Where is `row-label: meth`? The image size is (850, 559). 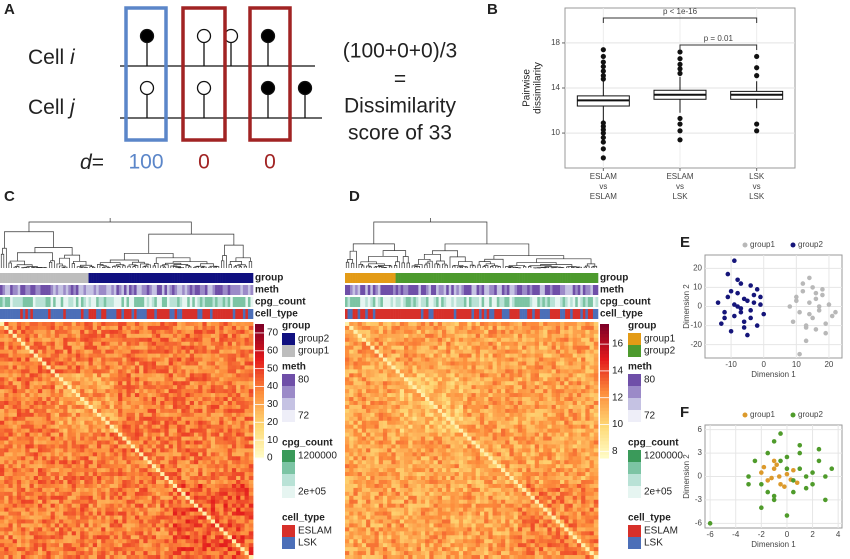
row-label: meth is located at coordinates (267, 290).